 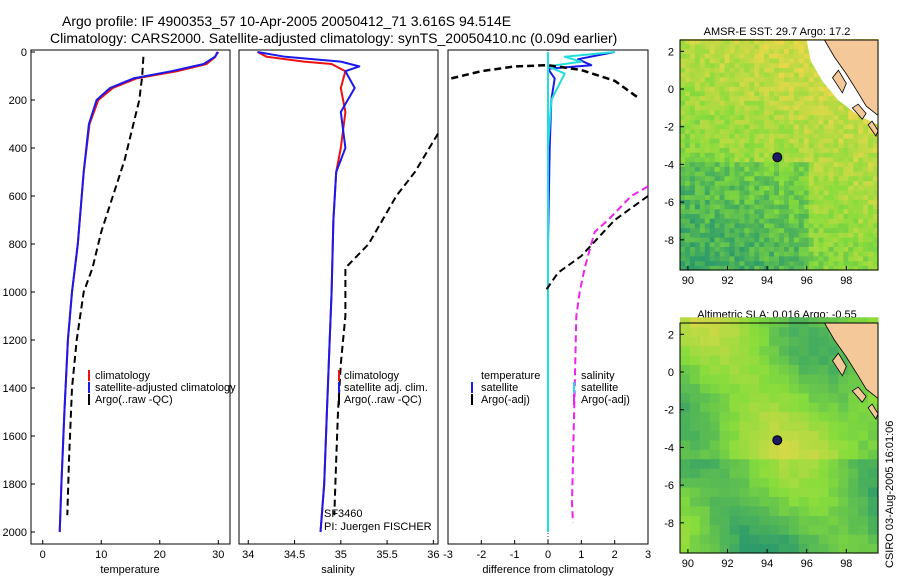 I want to click on legend-temp-argo: Argo(-adj), so click(x=505, y=400).